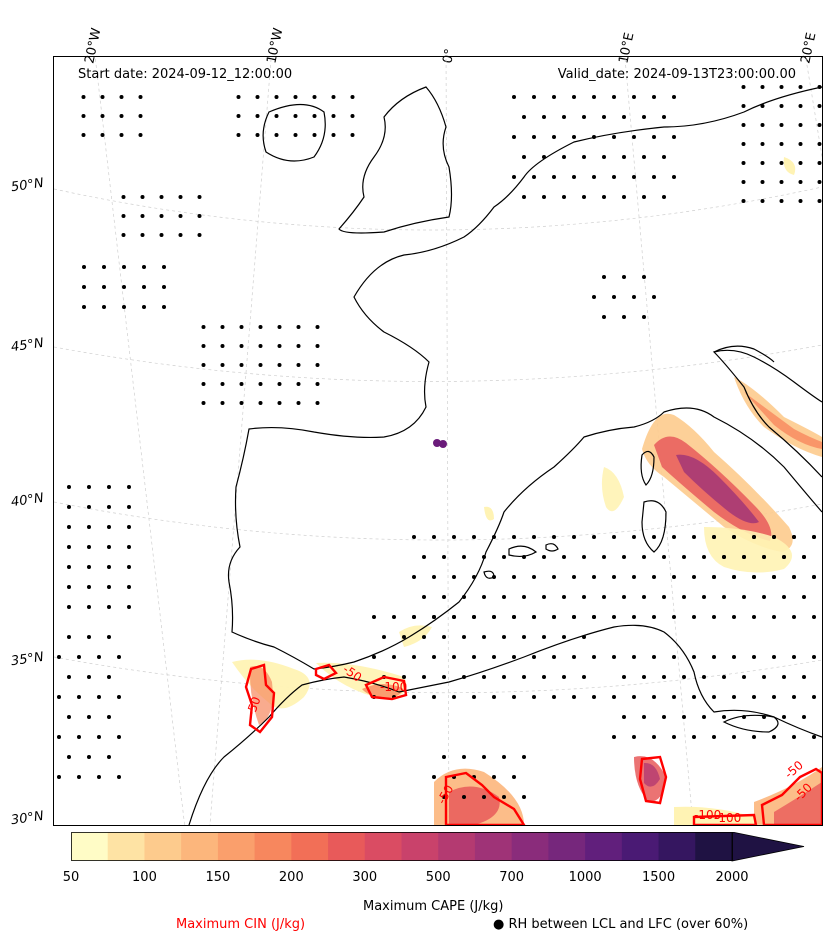  Describe the element at coordinates (27, 659) in the screenshot. I see `lat-label-35n: 35°N` at that location.